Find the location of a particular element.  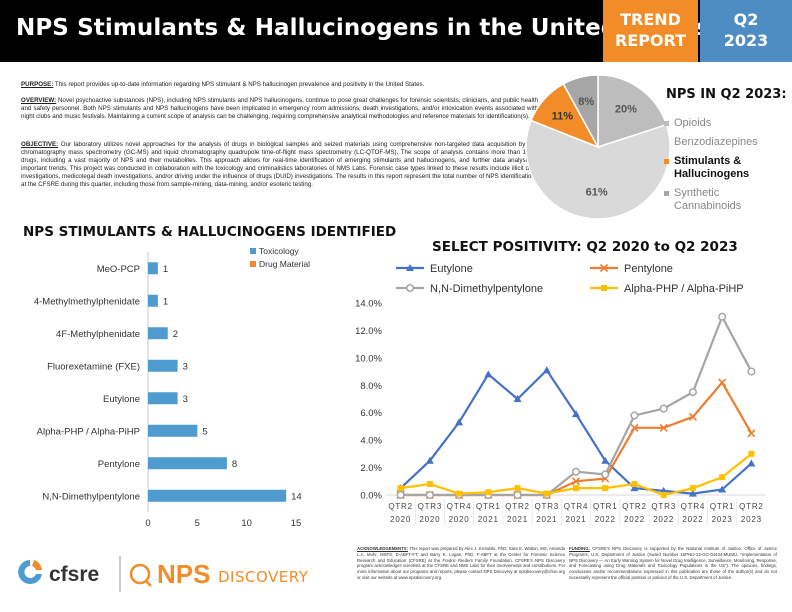

line-x-tick-quarter: QTR4 is located at coordinates (693, 506).